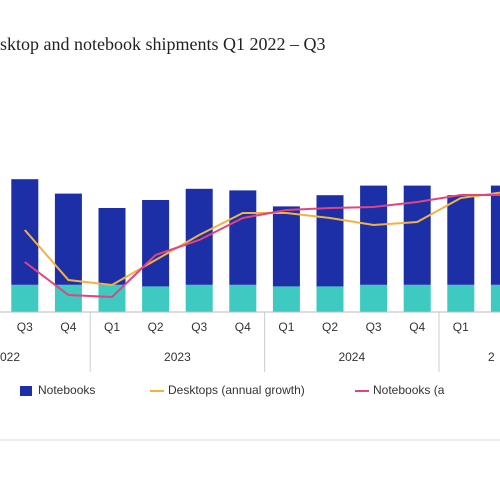  Describe the element at coordinates (409, 390) in the screenshot. I see `legend-label: Notebooks (a` at that location.